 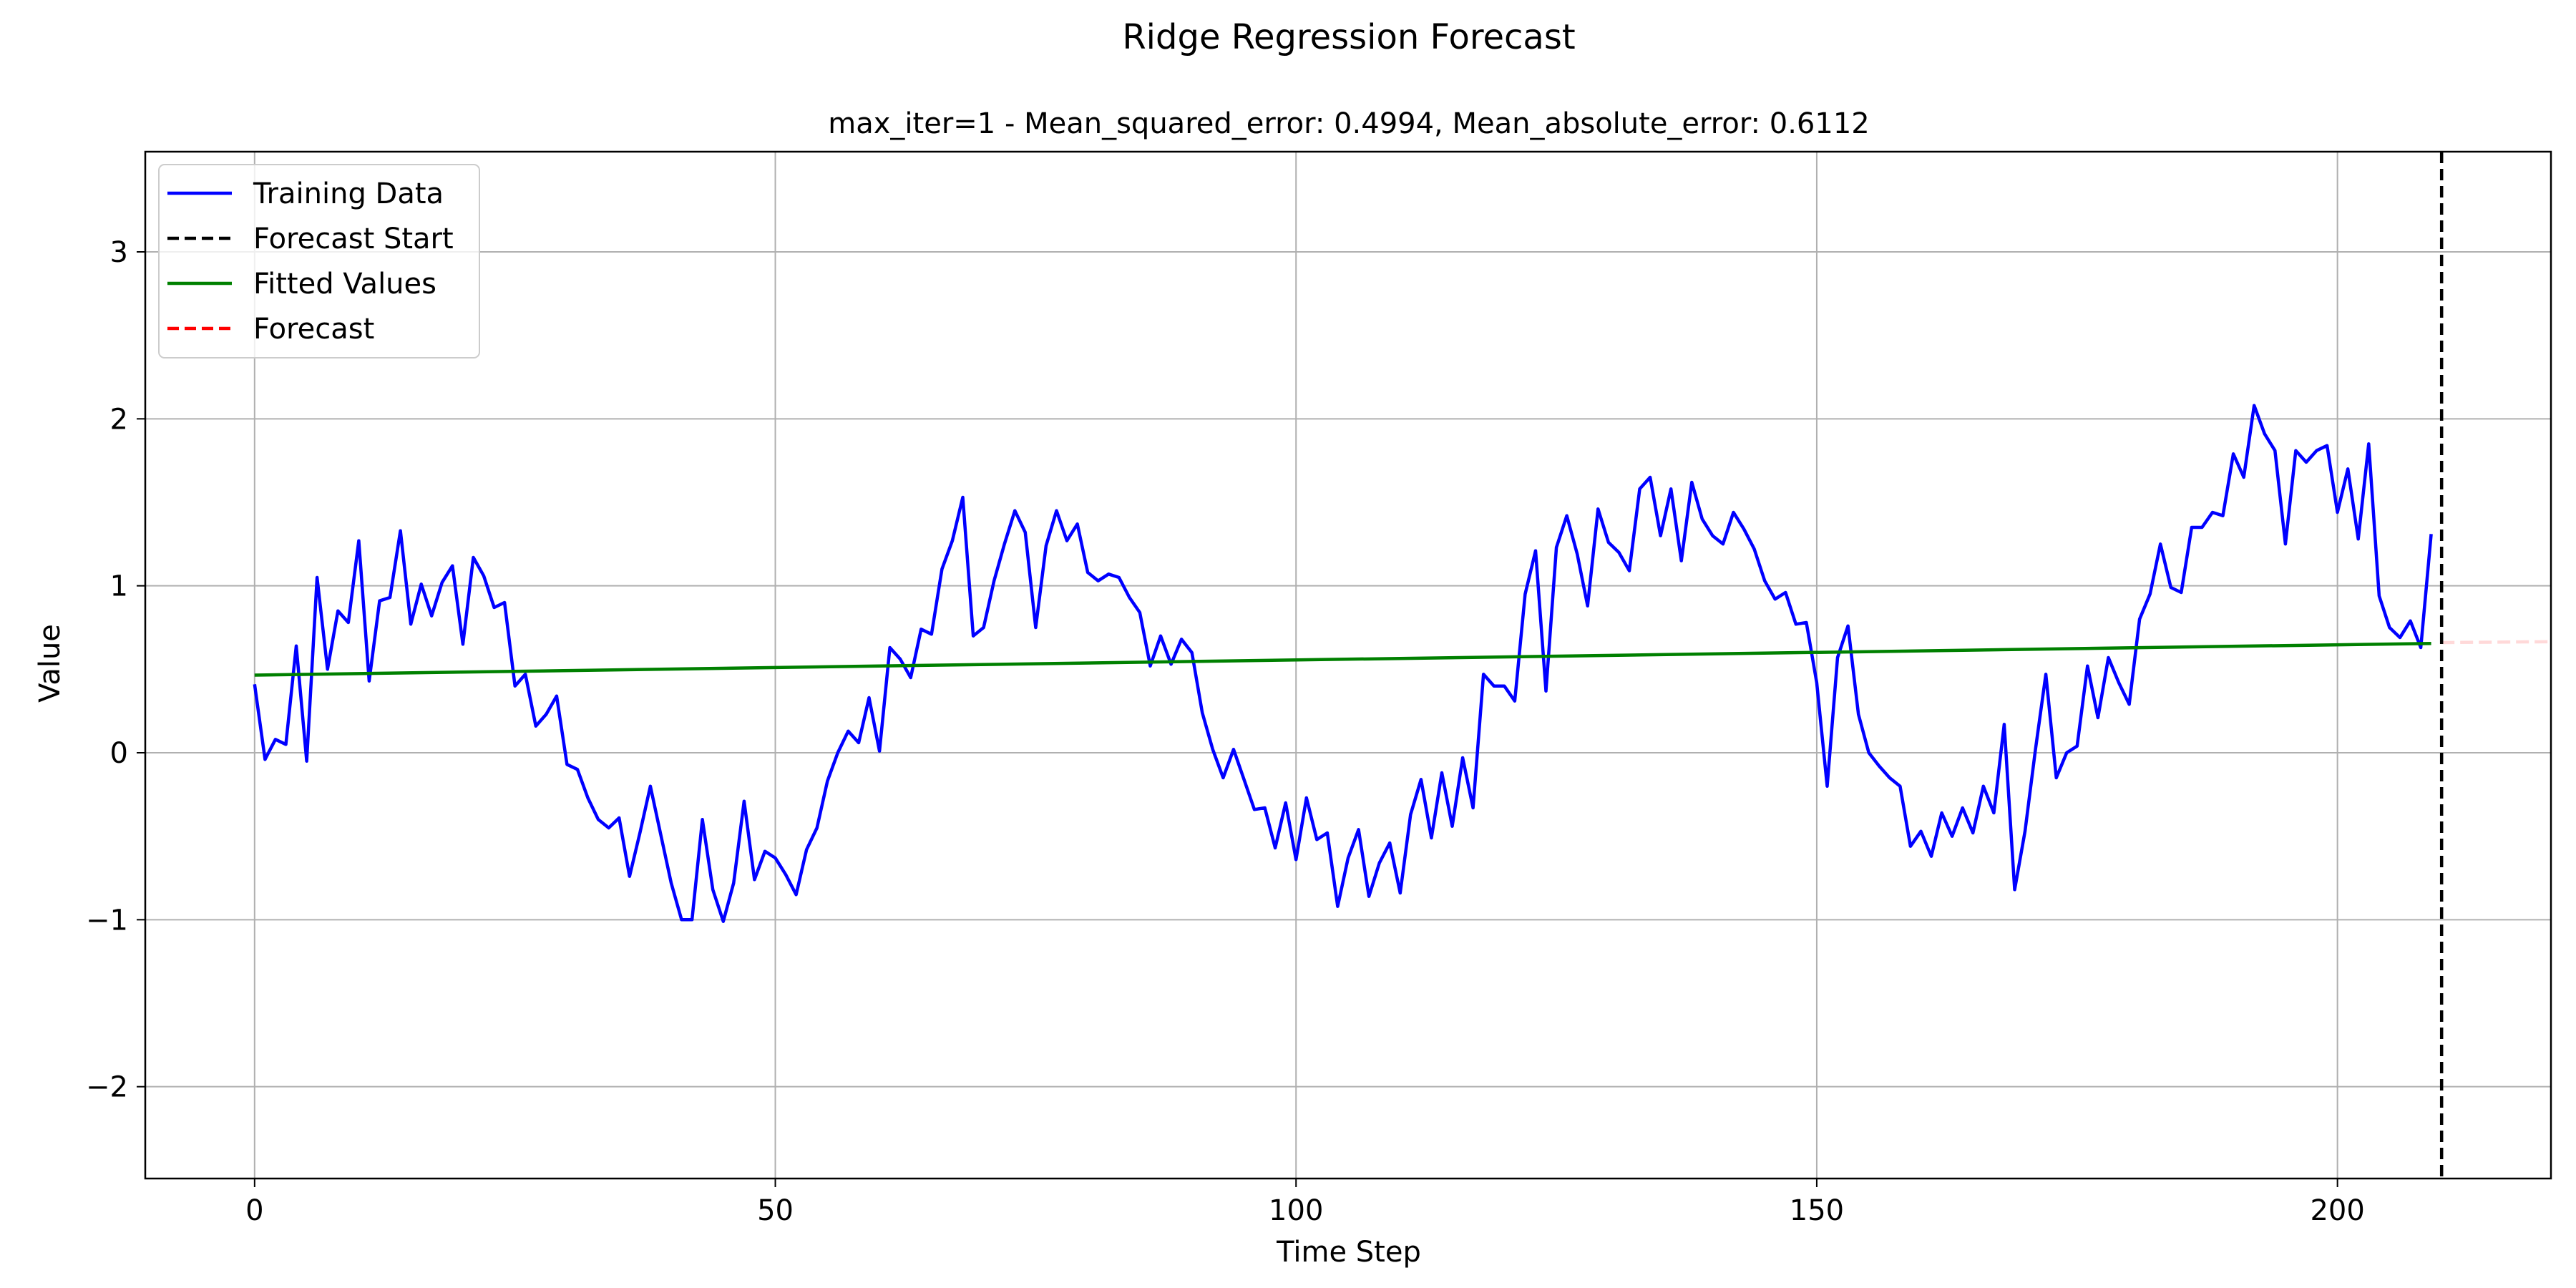 What do you see at coordinates (107, 920) in the screenshot?
I see `y-tick-label: −1` at bounding box center [107, 920].